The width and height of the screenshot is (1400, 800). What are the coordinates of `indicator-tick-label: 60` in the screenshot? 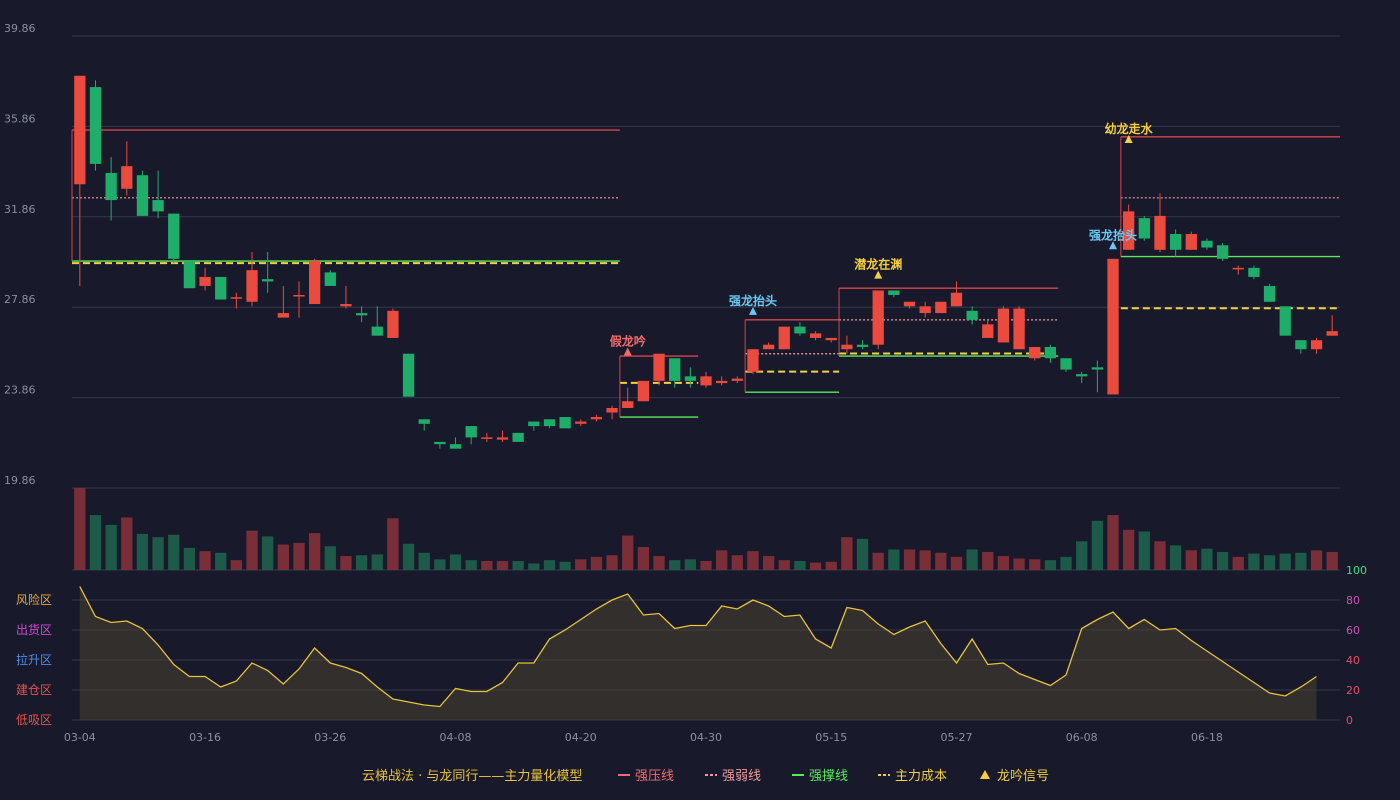 It's located at (1353, 630).